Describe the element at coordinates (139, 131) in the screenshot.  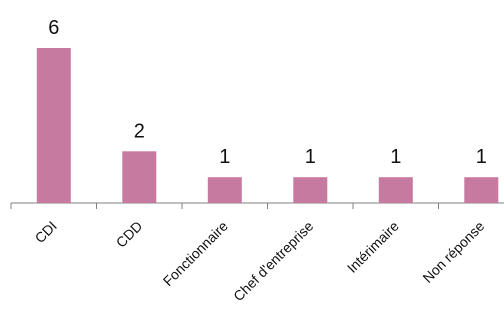
I see `data-label: 2` at that location.